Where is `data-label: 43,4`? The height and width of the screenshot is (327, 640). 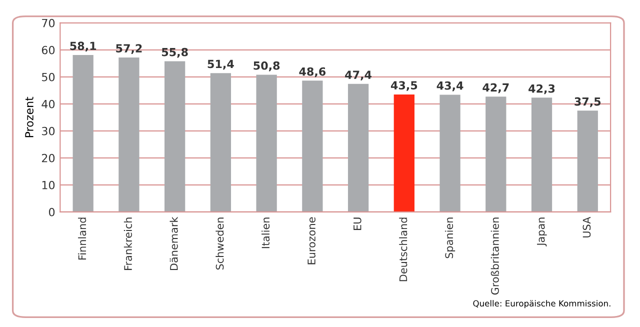
data-label: 43,4 is located at coordinates (450, 86).